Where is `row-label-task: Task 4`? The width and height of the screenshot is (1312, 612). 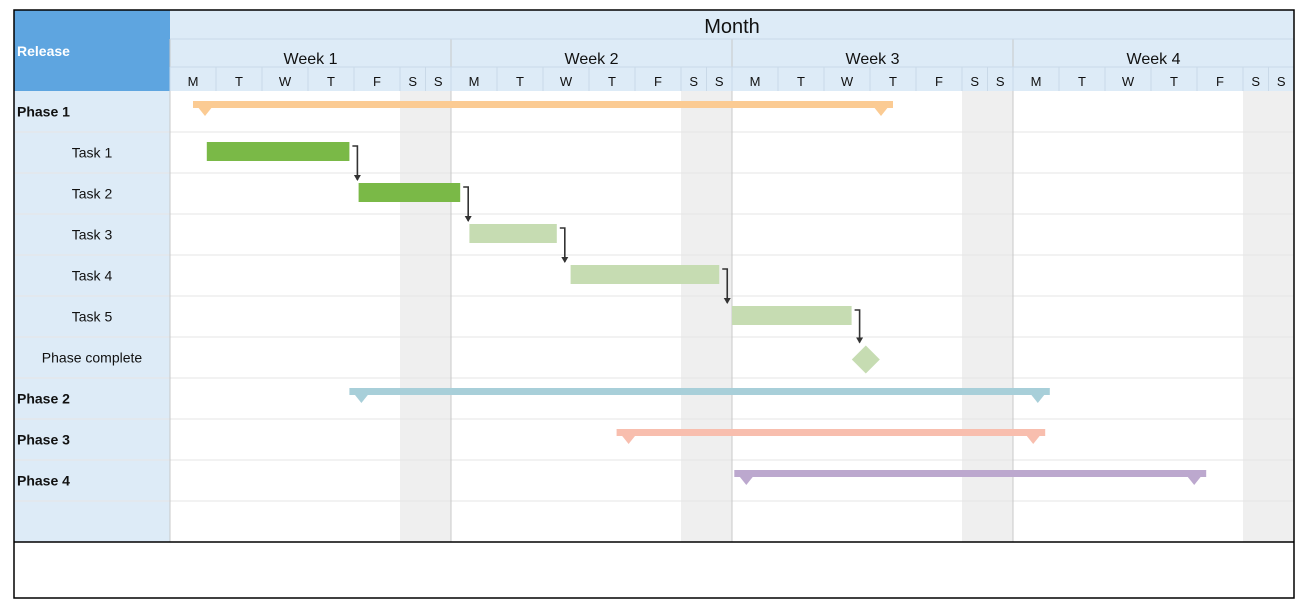 row-label-task: Task 4 is located at coordinates (92, 276).